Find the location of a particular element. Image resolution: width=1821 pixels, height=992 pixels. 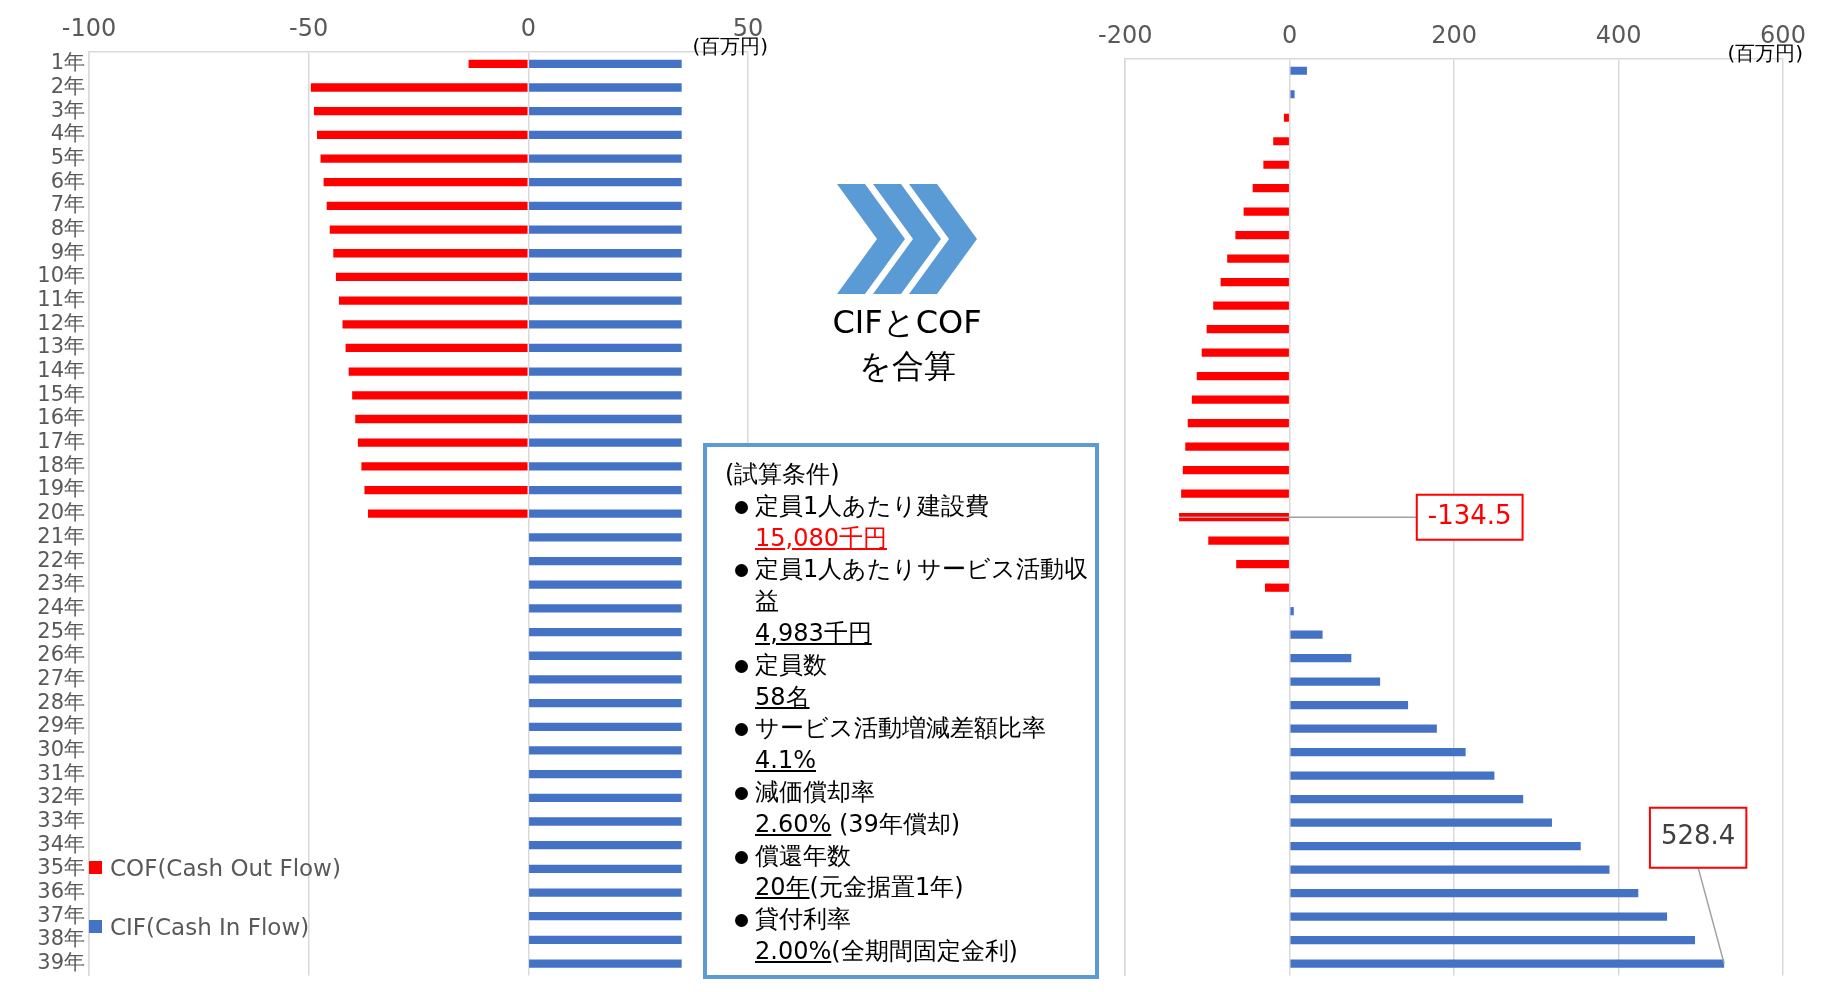

y-tick-label: 28年 is located at coordinates (61, 701).